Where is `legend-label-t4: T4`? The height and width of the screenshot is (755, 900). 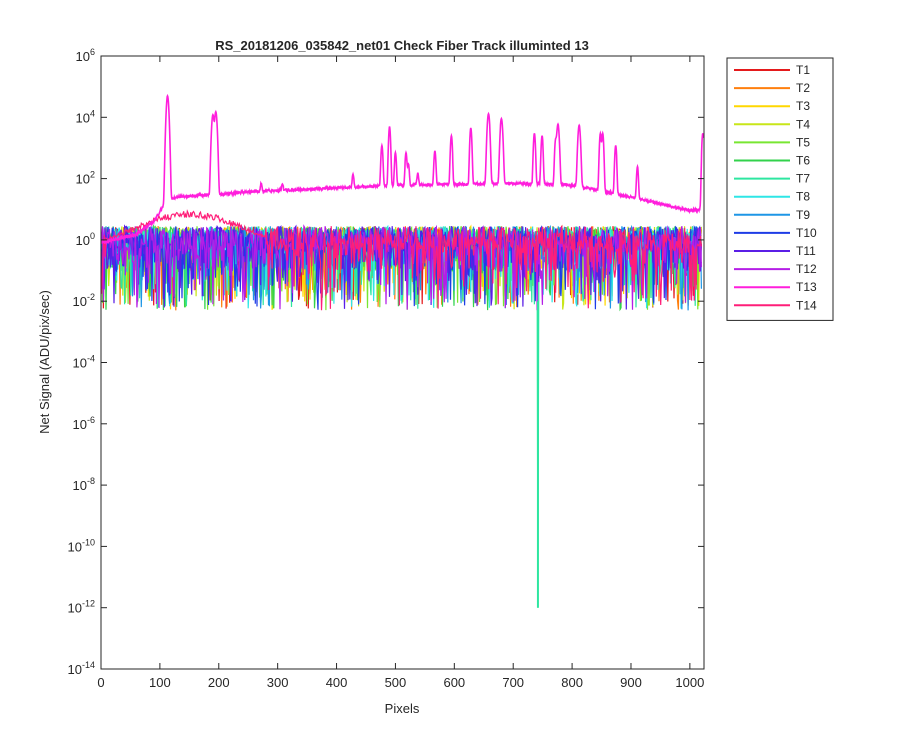 legend-label-t4: T4 is located at coordinates (803, 124).